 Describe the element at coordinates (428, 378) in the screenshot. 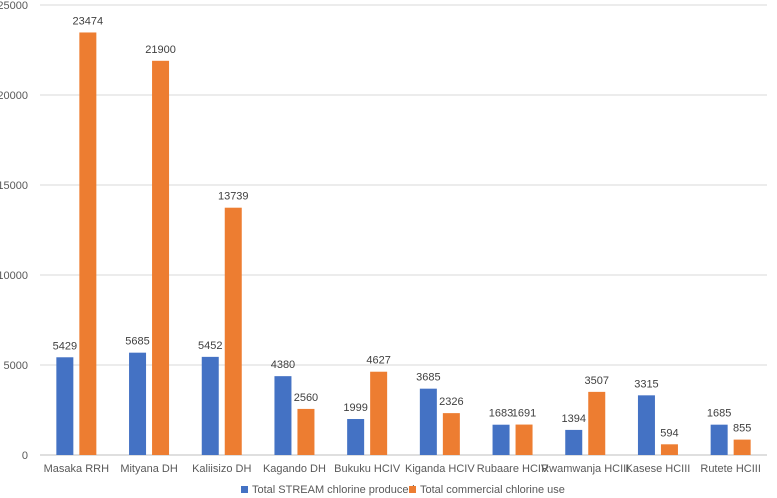

I see `data-label: 3685` at that location.